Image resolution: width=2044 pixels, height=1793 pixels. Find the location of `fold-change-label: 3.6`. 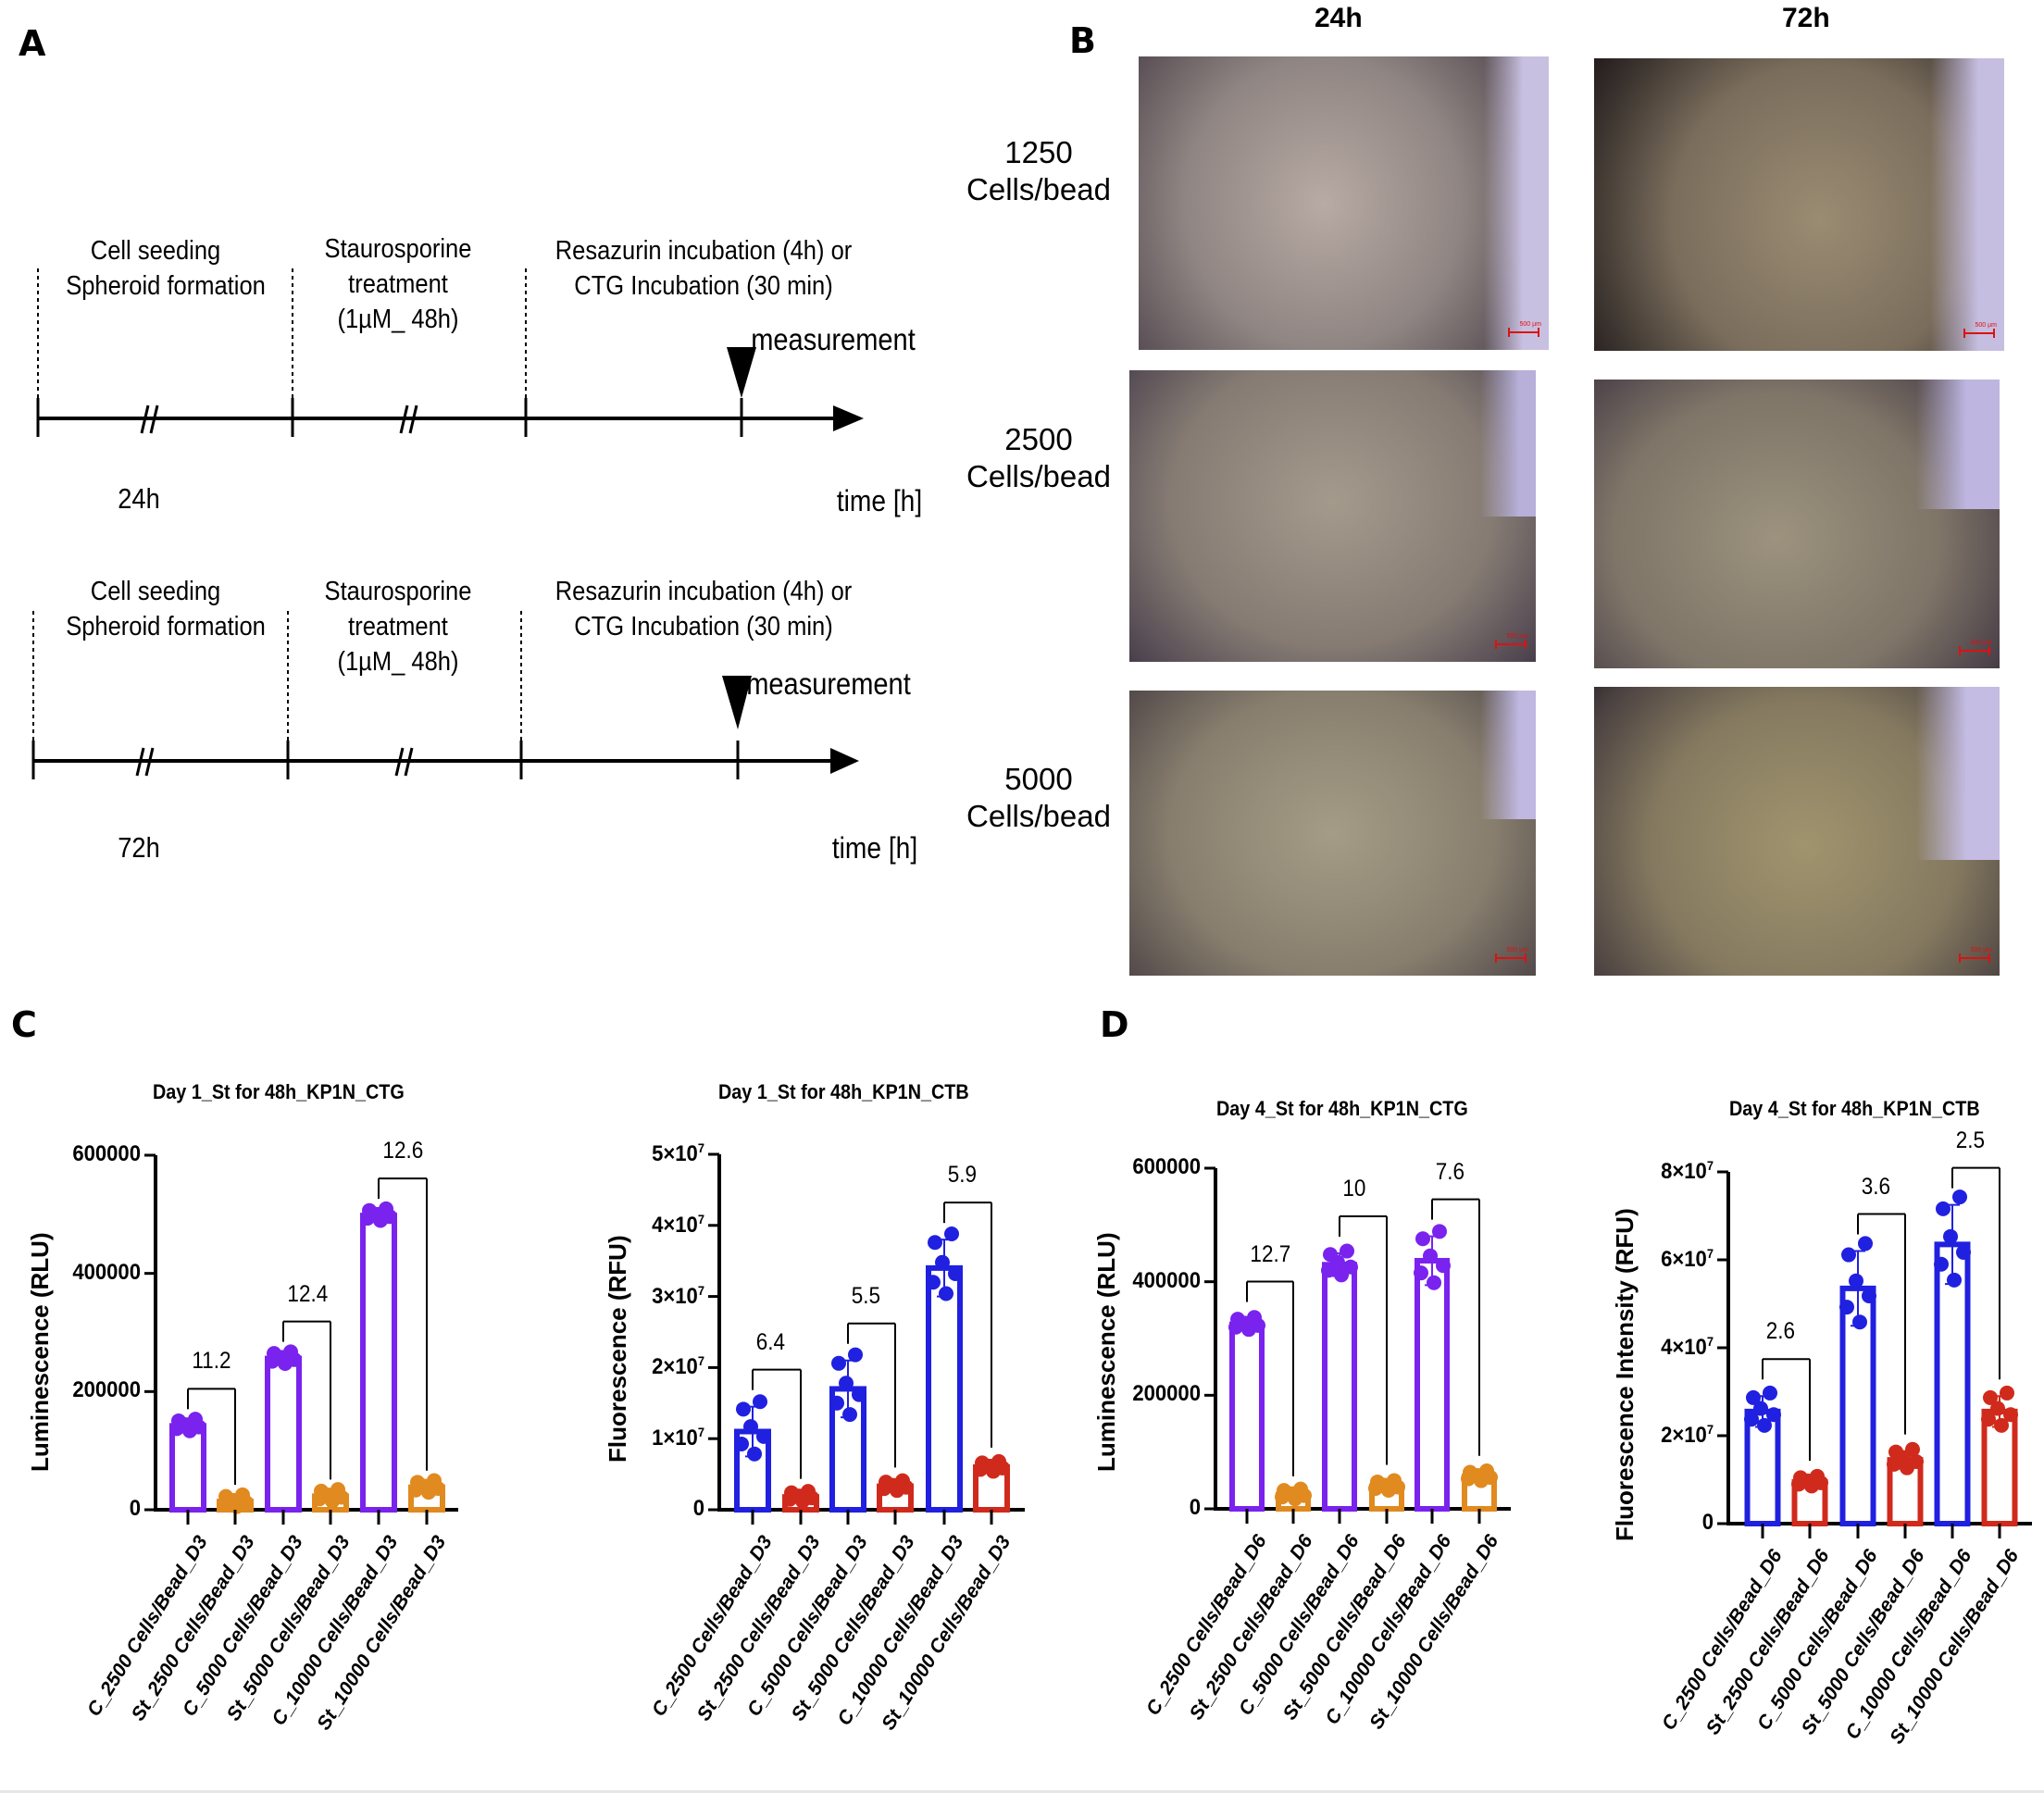

fold-change-label: 3.6 is located at coordinates (1875, 1186).